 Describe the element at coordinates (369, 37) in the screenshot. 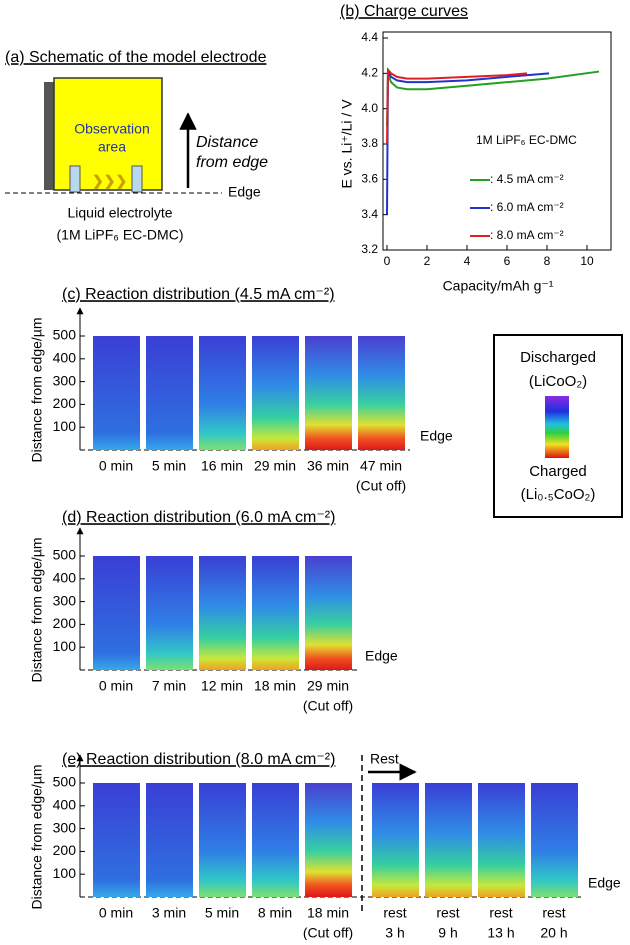

I see `y-tick-label: 4.4` at that location.